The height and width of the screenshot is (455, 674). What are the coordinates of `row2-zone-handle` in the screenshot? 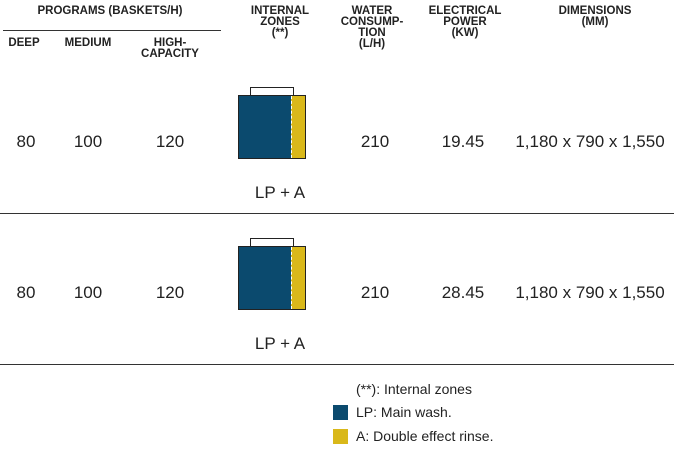 It's located at (272, 242).